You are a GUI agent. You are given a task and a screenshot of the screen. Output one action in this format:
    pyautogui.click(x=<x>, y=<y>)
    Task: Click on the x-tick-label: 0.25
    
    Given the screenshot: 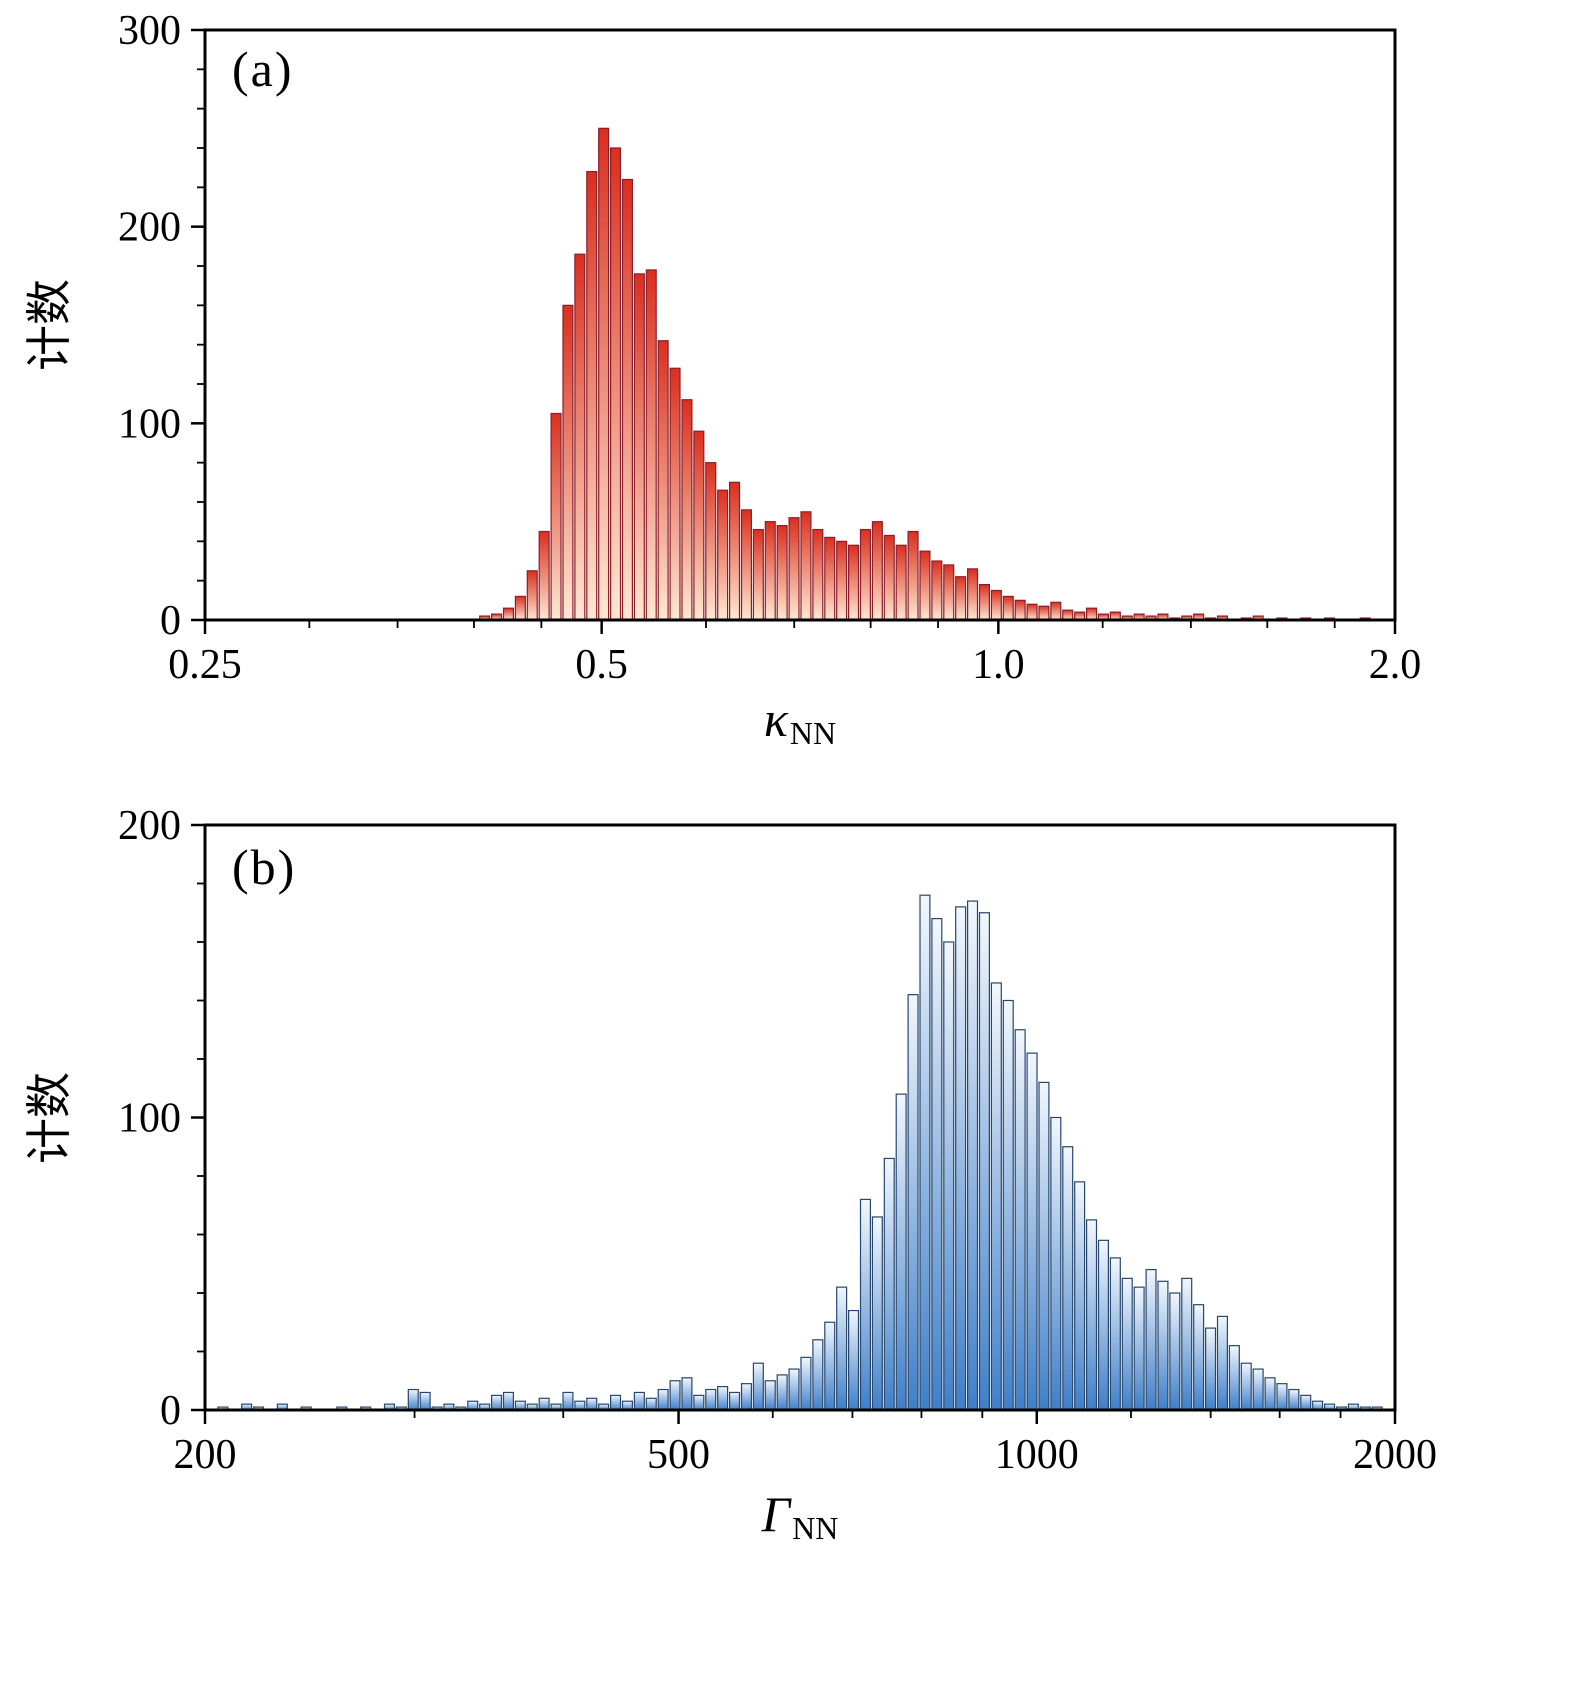 What is the action you would take?
    pyautogui.click(x=205, y=665)
    